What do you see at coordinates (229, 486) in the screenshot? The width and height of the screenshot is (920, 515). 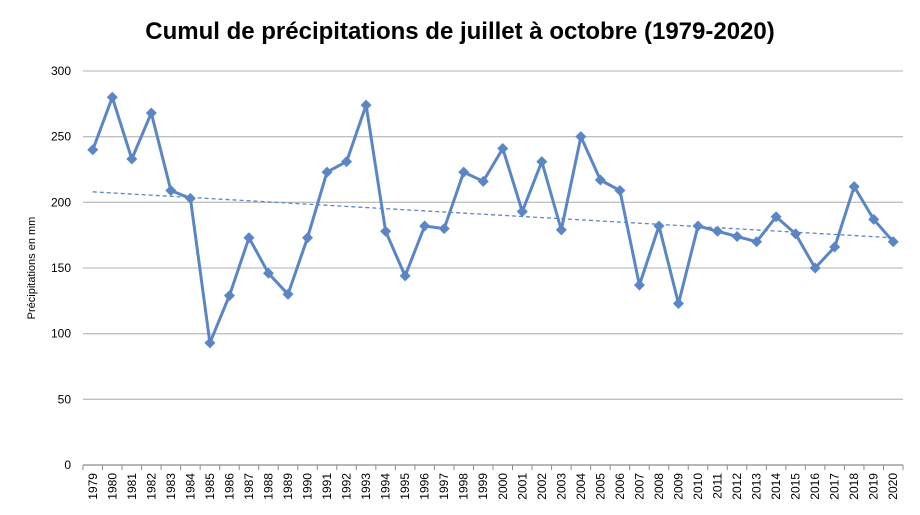 I see `x-tick-label: 1986` at bounding box center [229, 486].